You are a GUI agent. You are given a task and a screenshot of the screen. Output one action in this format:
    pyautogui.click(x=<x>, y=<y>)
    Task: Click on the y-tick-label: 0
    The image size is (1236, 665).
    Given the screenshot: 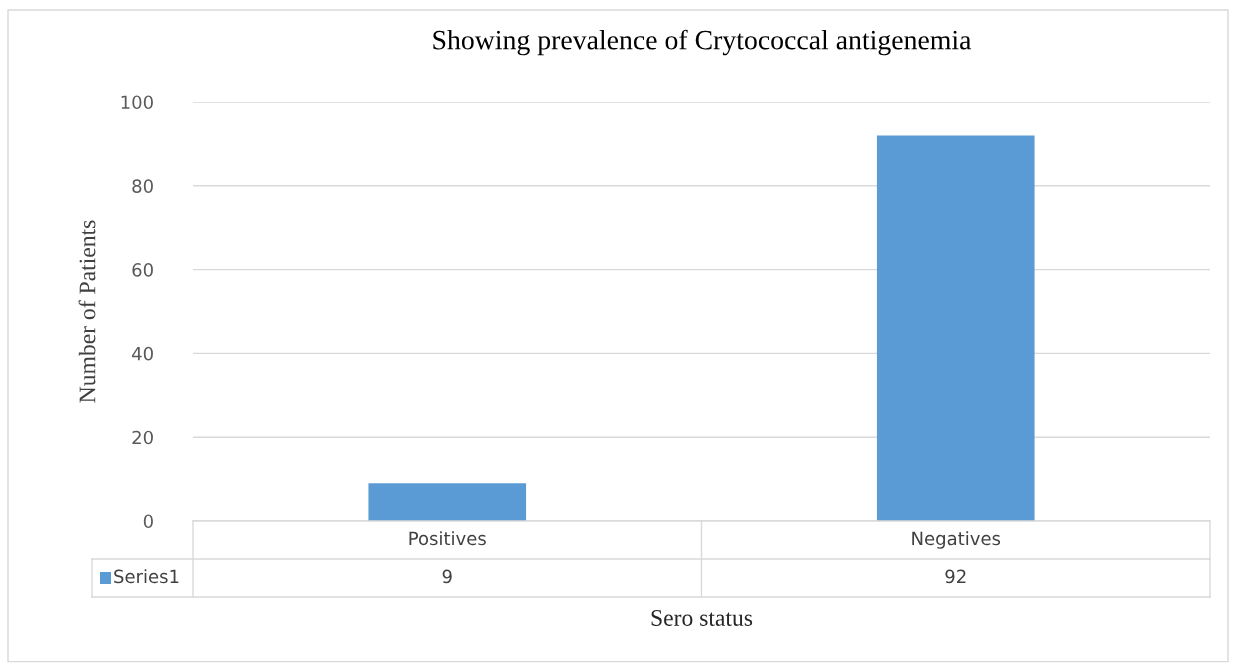 What is the action you would take?
    pyautogui.click(x=148, y=521)
    